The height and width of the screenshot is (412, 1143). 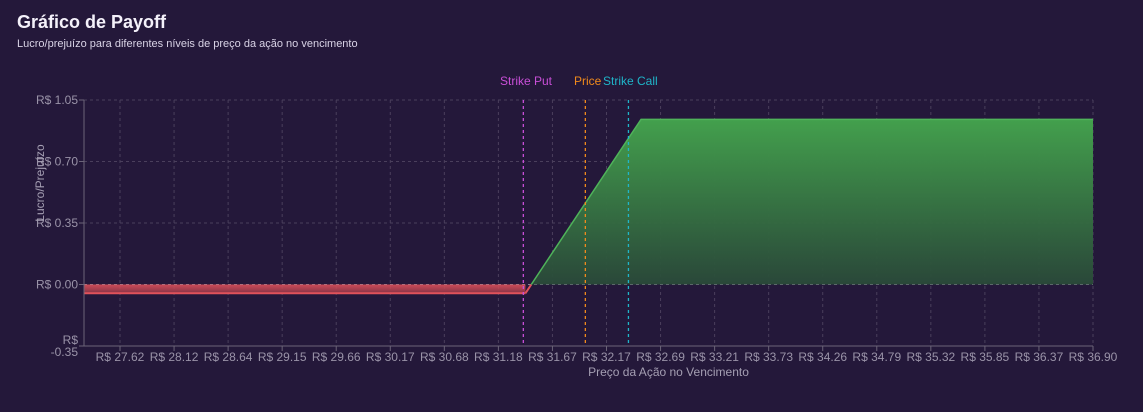 I want to click on x-tick-label: R$ 34.79, so click(x=876, y=357).